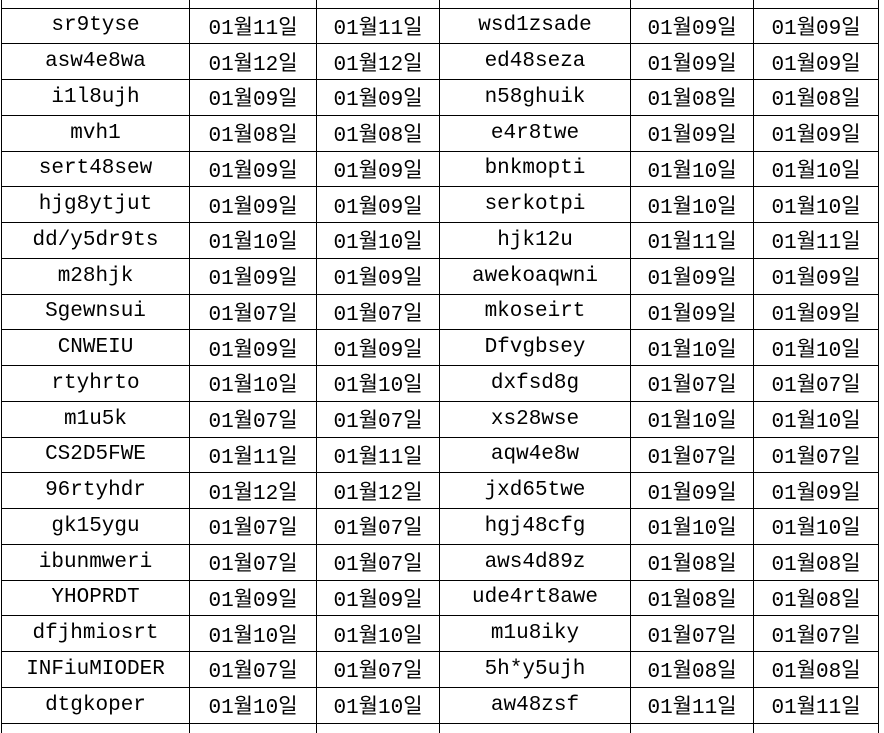 The image size is (884, 733). What do you see at coordinates (535, 705) in the screenshot?
I see `id-cell: aw48zsf` at bounding box center [535, 705].